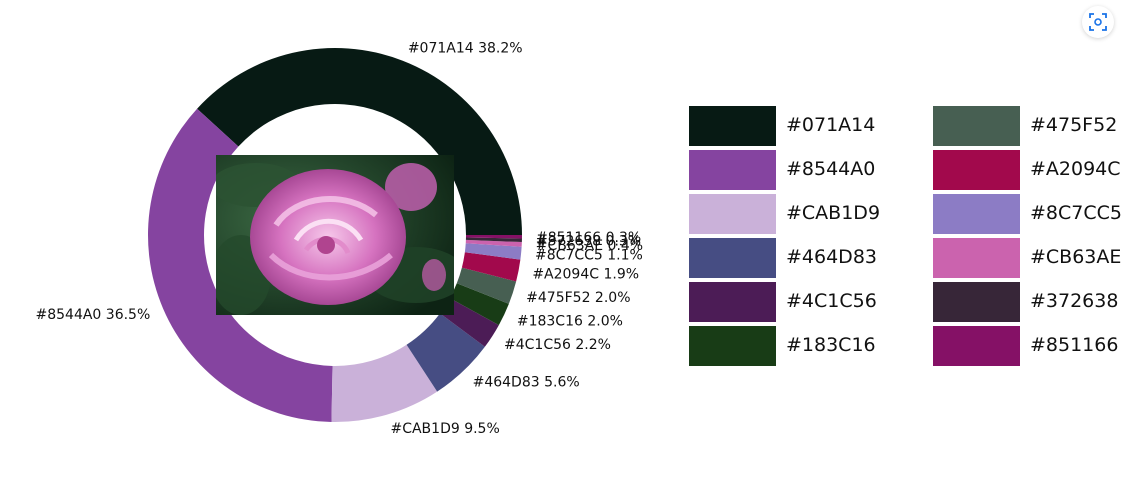 The width and height of the screenshot is (1138, 479). Describe the element at coordinates (831, 125) in the screenshot. I see `legend-label: #071A14` at that location.